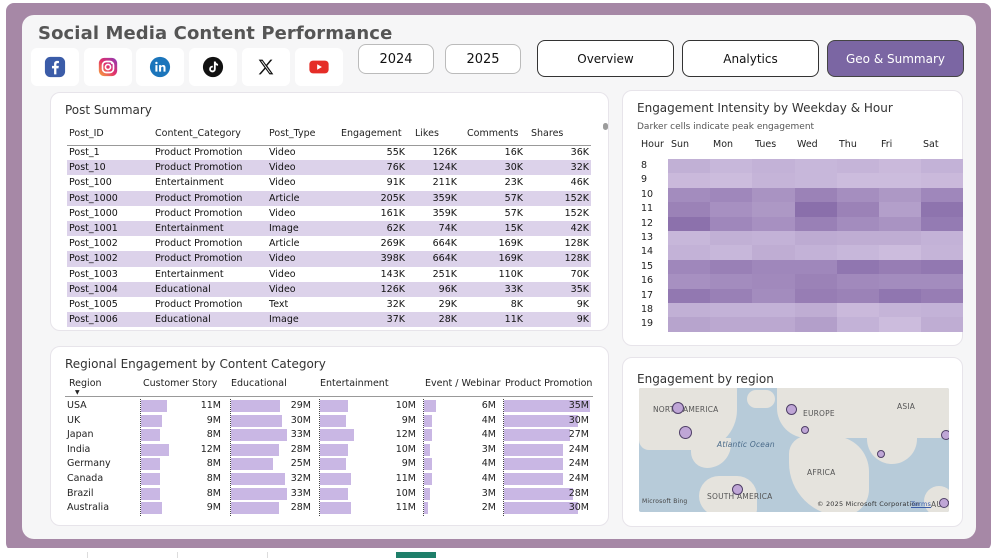 The width and height of the screenshot is (997, 558). Describe the element at coordinates (463, 383) in the screenshot. I see `col-category: Event / Webinar` at that location.